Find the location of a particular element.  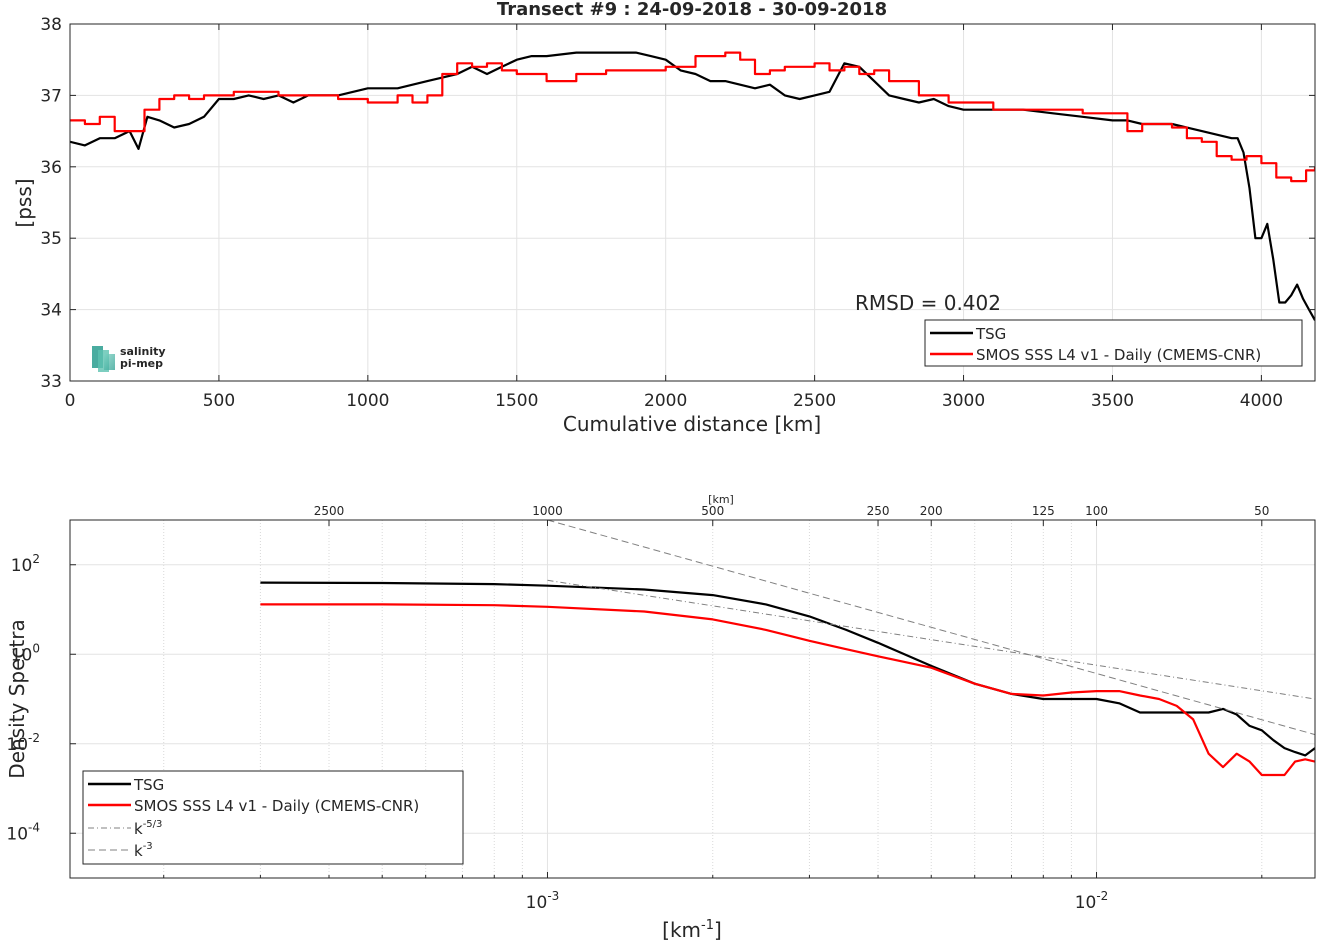

top-x-tick-label: 2000 is located at coordinates (665, 401).